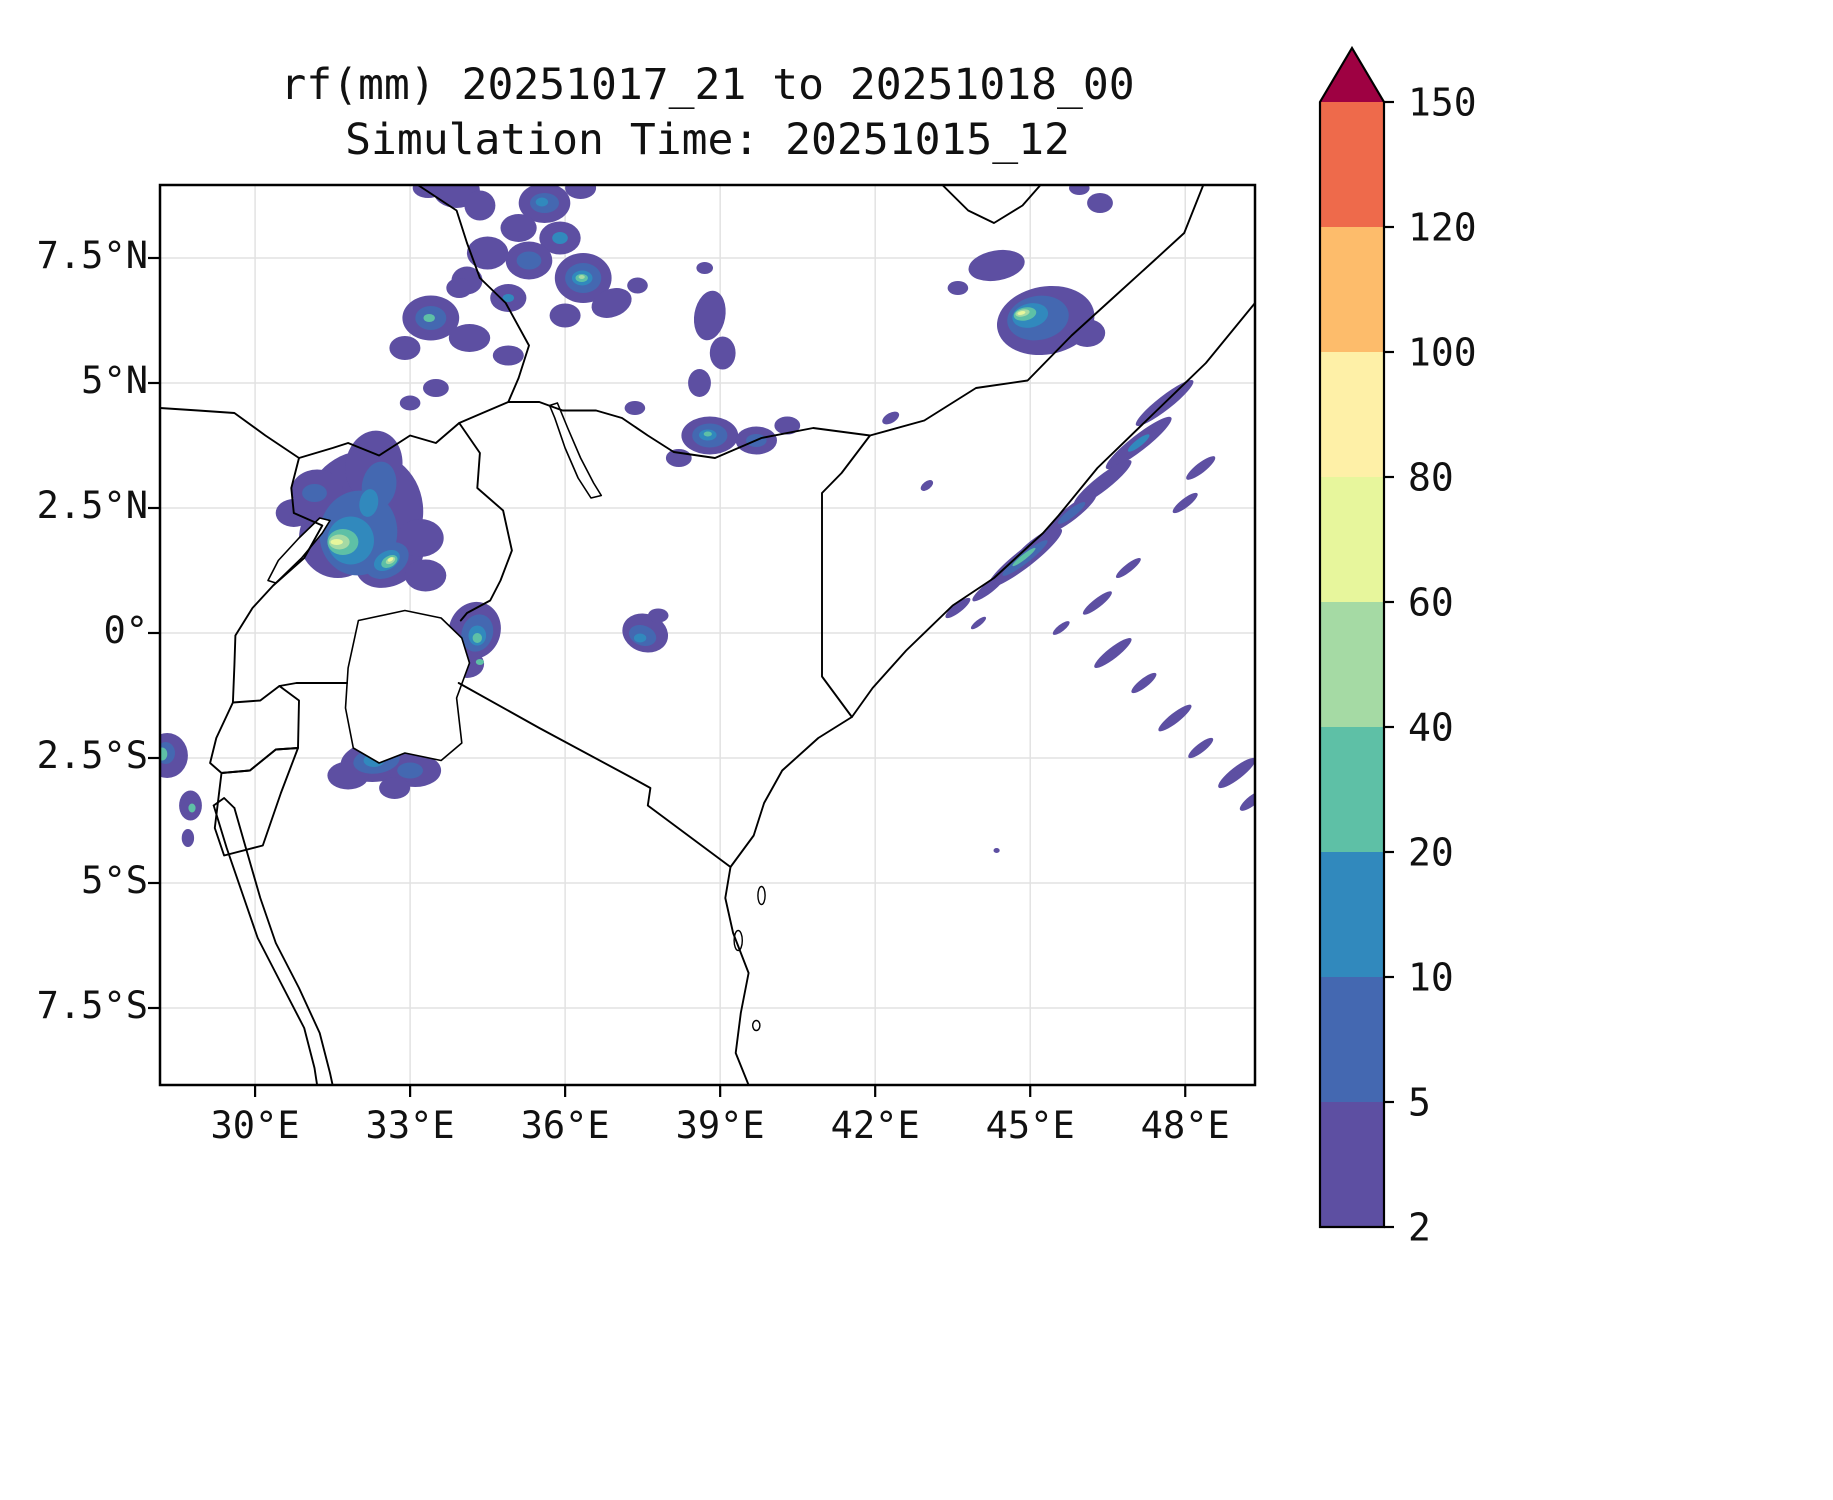  What do you see at coordinates (92, 505) in the screenshot?
I see `y-tick-label: 2.5°N` at bounding box center [92, 505].